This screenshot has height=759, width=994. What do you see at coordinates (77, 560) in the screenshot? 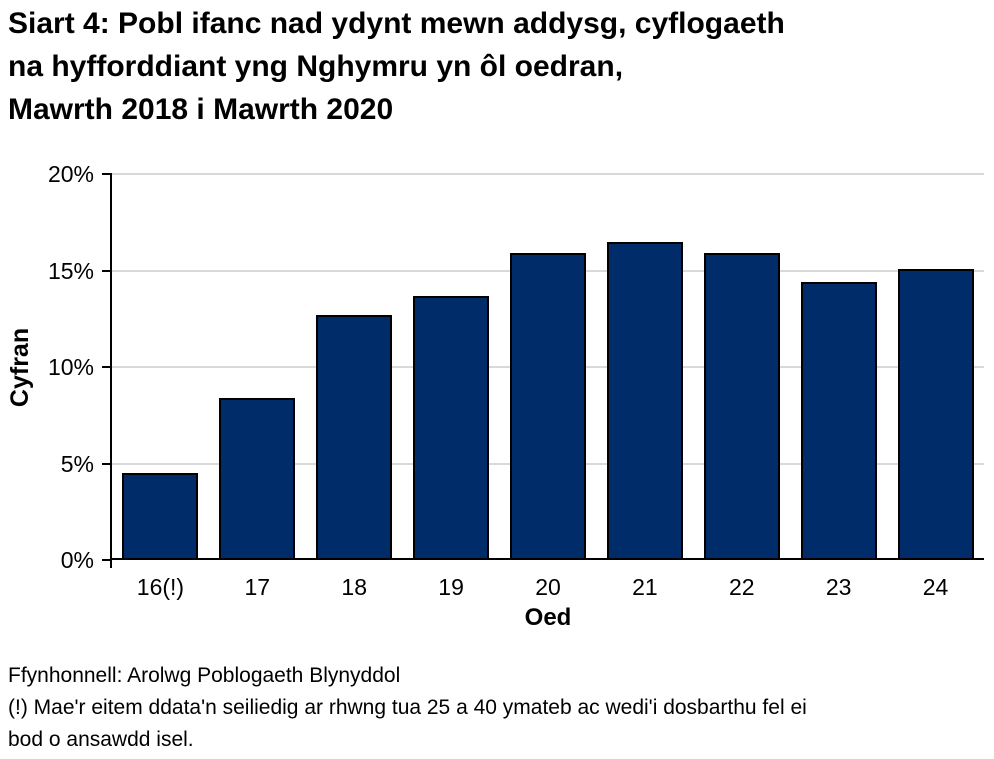
I see `y-tick-label-0: 0%` at bounding box center [77, 560].